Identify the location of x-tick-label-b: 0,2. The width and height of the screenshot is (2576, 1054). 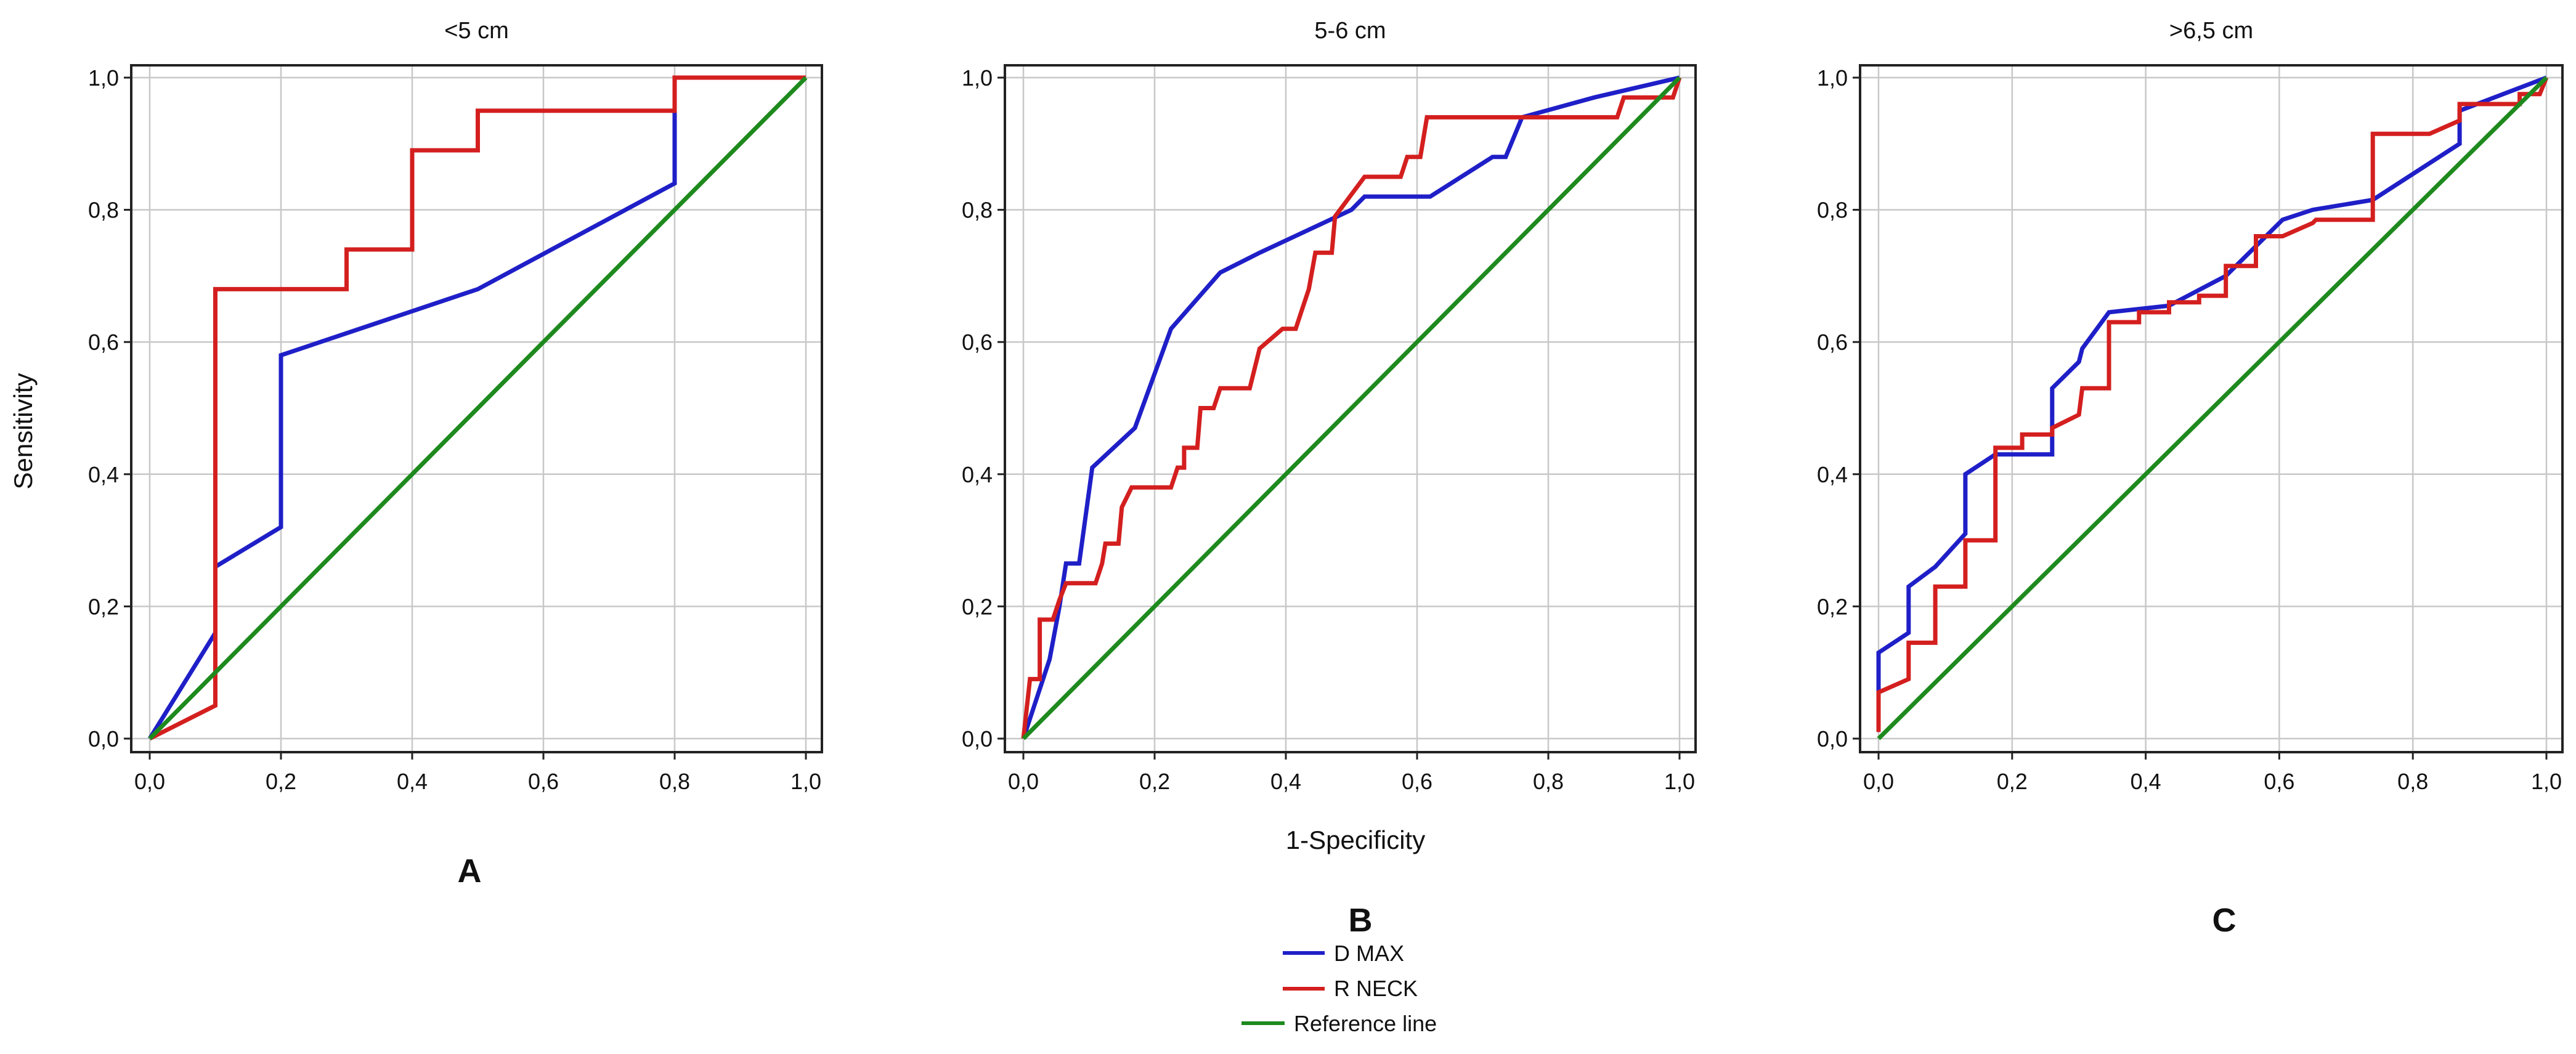
(1154, 781).